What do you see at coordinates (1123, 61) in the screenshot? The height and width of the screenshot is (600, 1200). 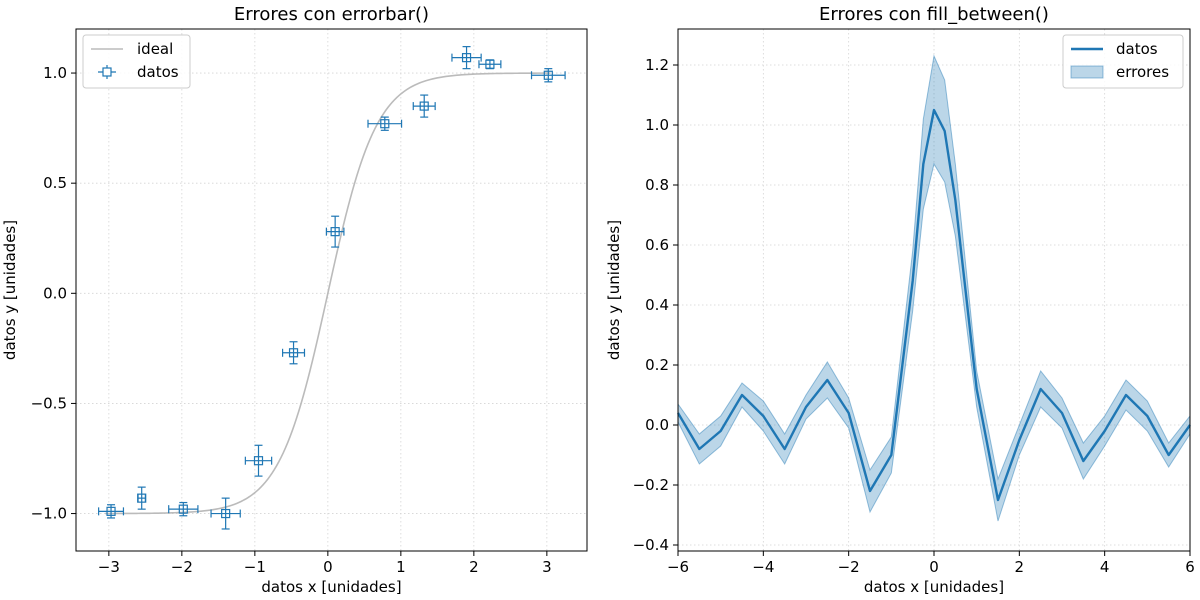 I see `legend: datos errores` at bounding box center [1123, 61].